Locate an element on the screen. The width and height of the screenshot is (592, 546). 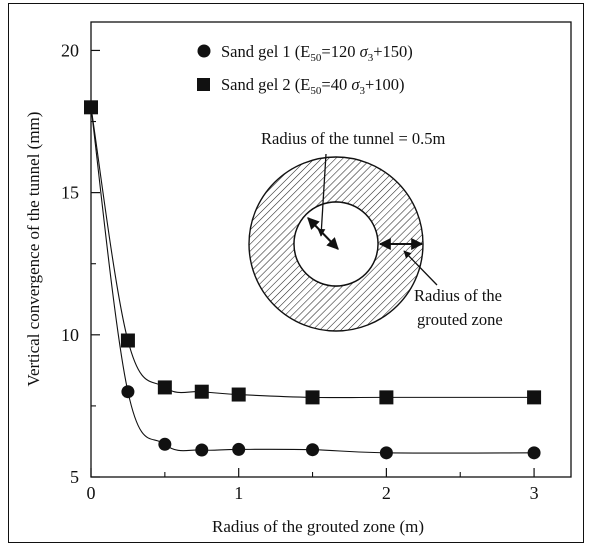
annotation-grouted-leader is located at coordinates (420, 268).